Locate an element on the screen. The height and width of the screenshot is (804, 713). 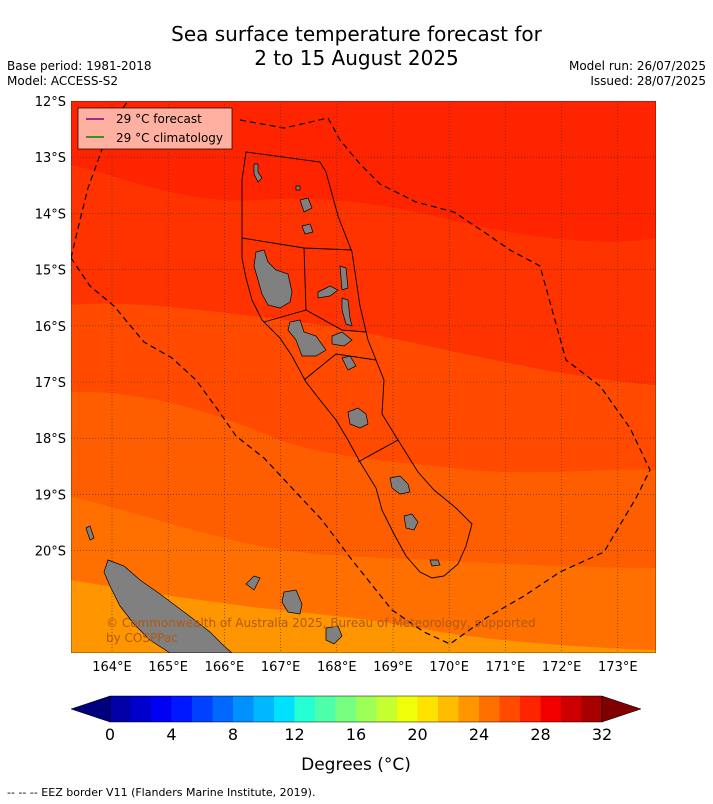
colorbar-tick-label: 16 is located at coordinates (356, 734).